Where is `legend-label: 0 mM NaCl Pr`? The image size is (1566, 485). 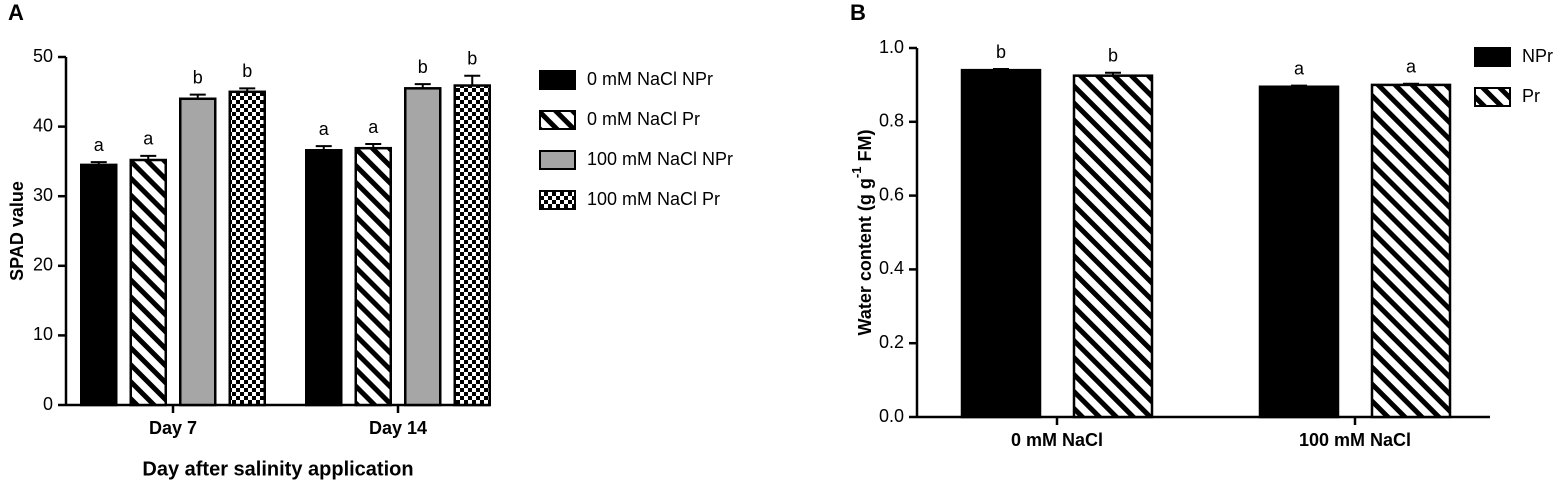
legend-label: 0 mM NaCl Pr is located at coordinates (643, 119).